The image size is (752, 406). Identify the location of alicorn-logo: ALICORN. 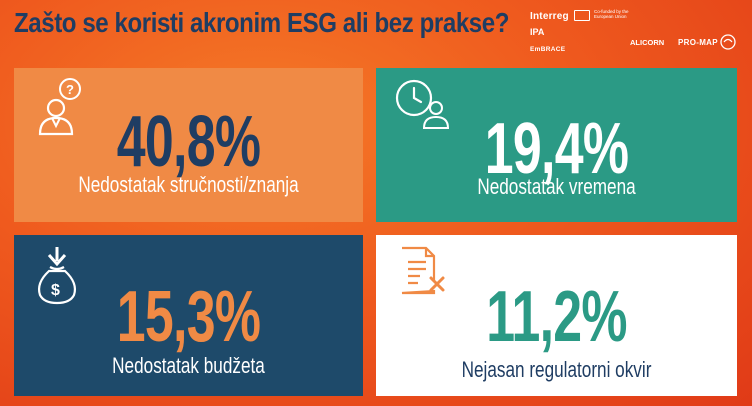
(647, 42).